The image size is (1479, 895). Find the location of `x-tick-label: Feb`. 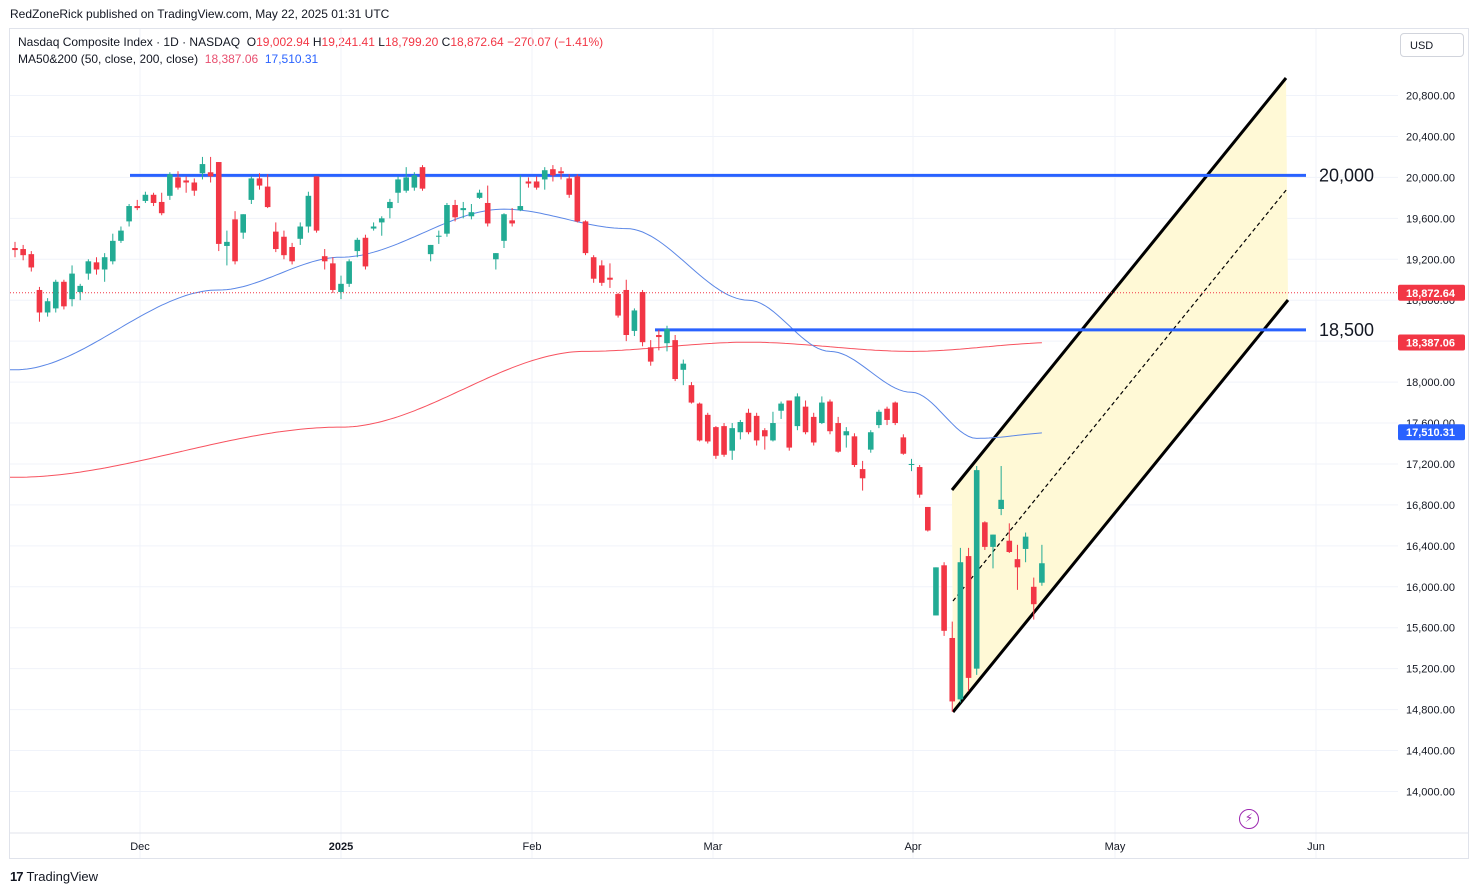

x-tick-label: Feb is located at coordinates (532, 847).